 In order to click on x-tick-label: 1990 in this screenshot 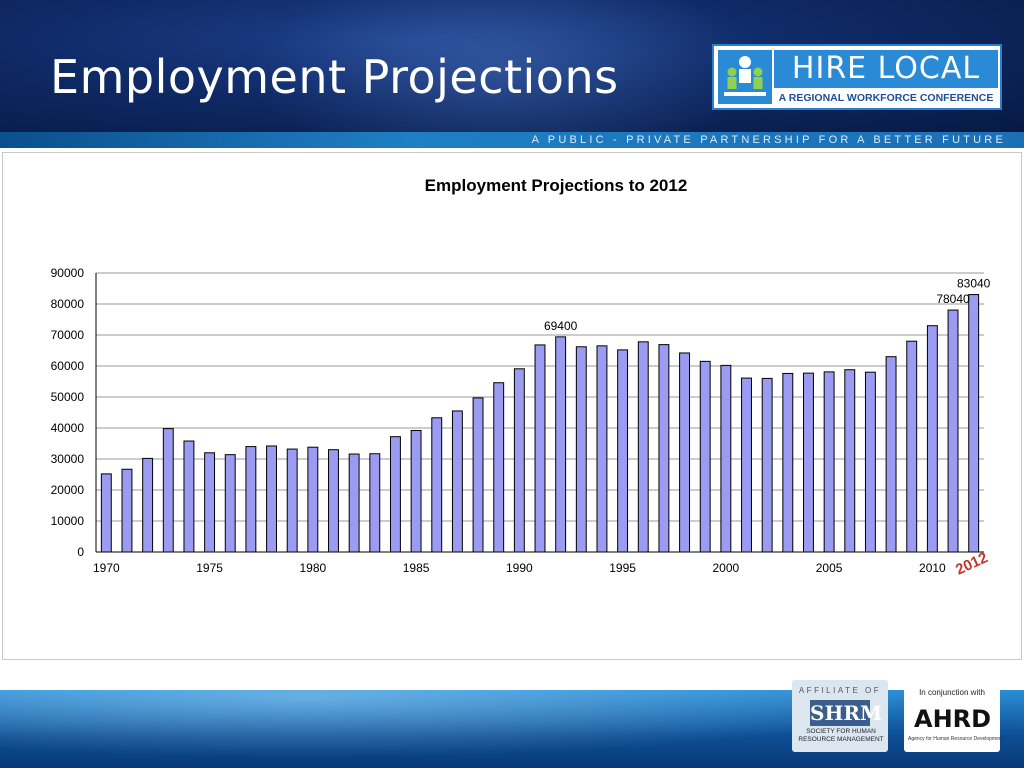, I will do `click(519, 568)`.